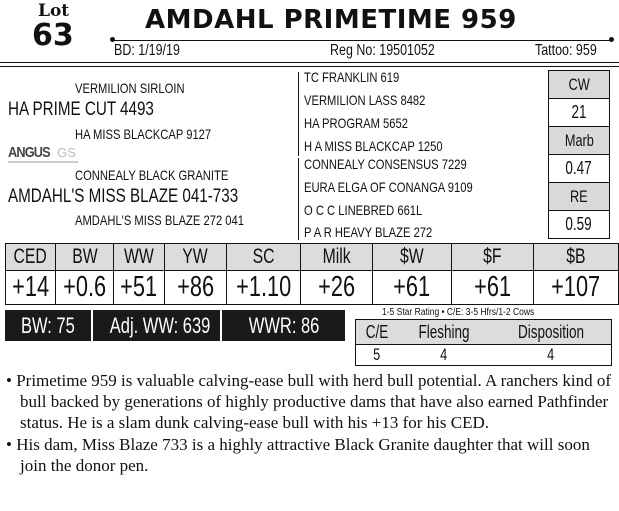  Describe the element at coordinates (373, 146) in the screenshot. I see `third-gen-4: H A MISS BLACKCAP 1250` at that location.